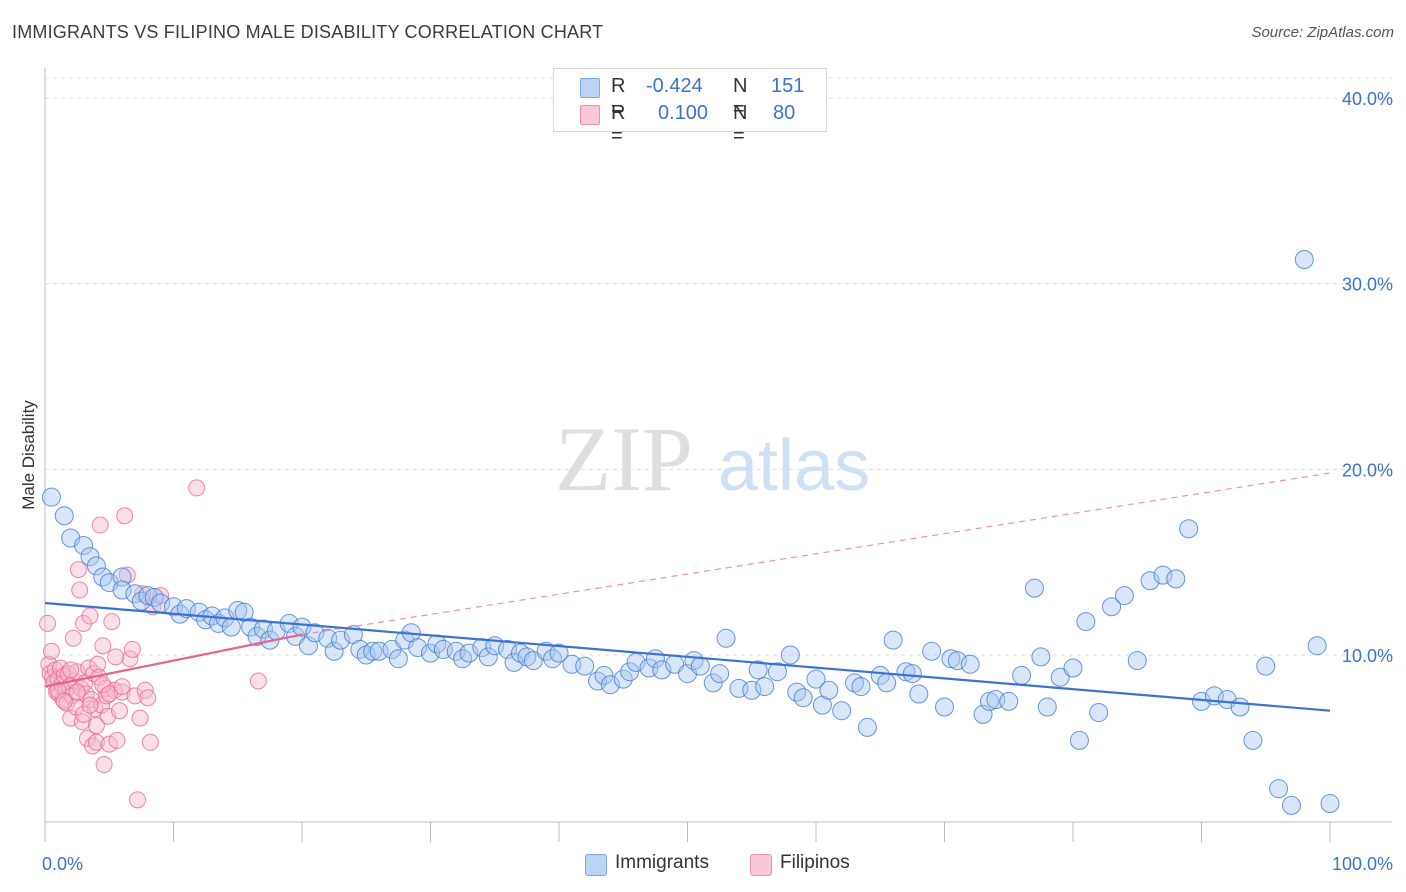 This screenshot has height=892, width=1406. Describe the element at coordinates (153, 644) in the screenshot. I see `series-filipinos` at that location.